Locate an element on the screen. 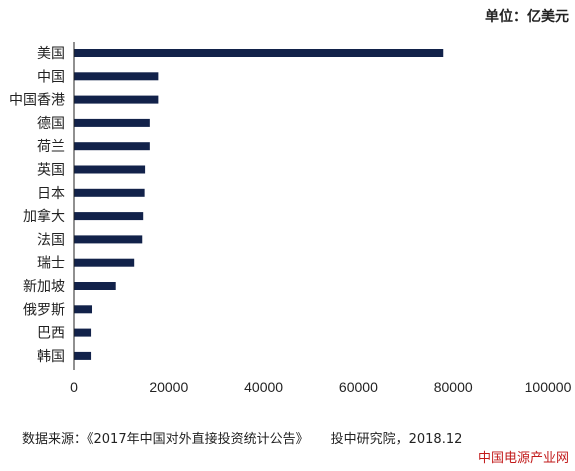 The image size is (575, 471). category-label-1: 中国 is located at coordinates (51, 77).